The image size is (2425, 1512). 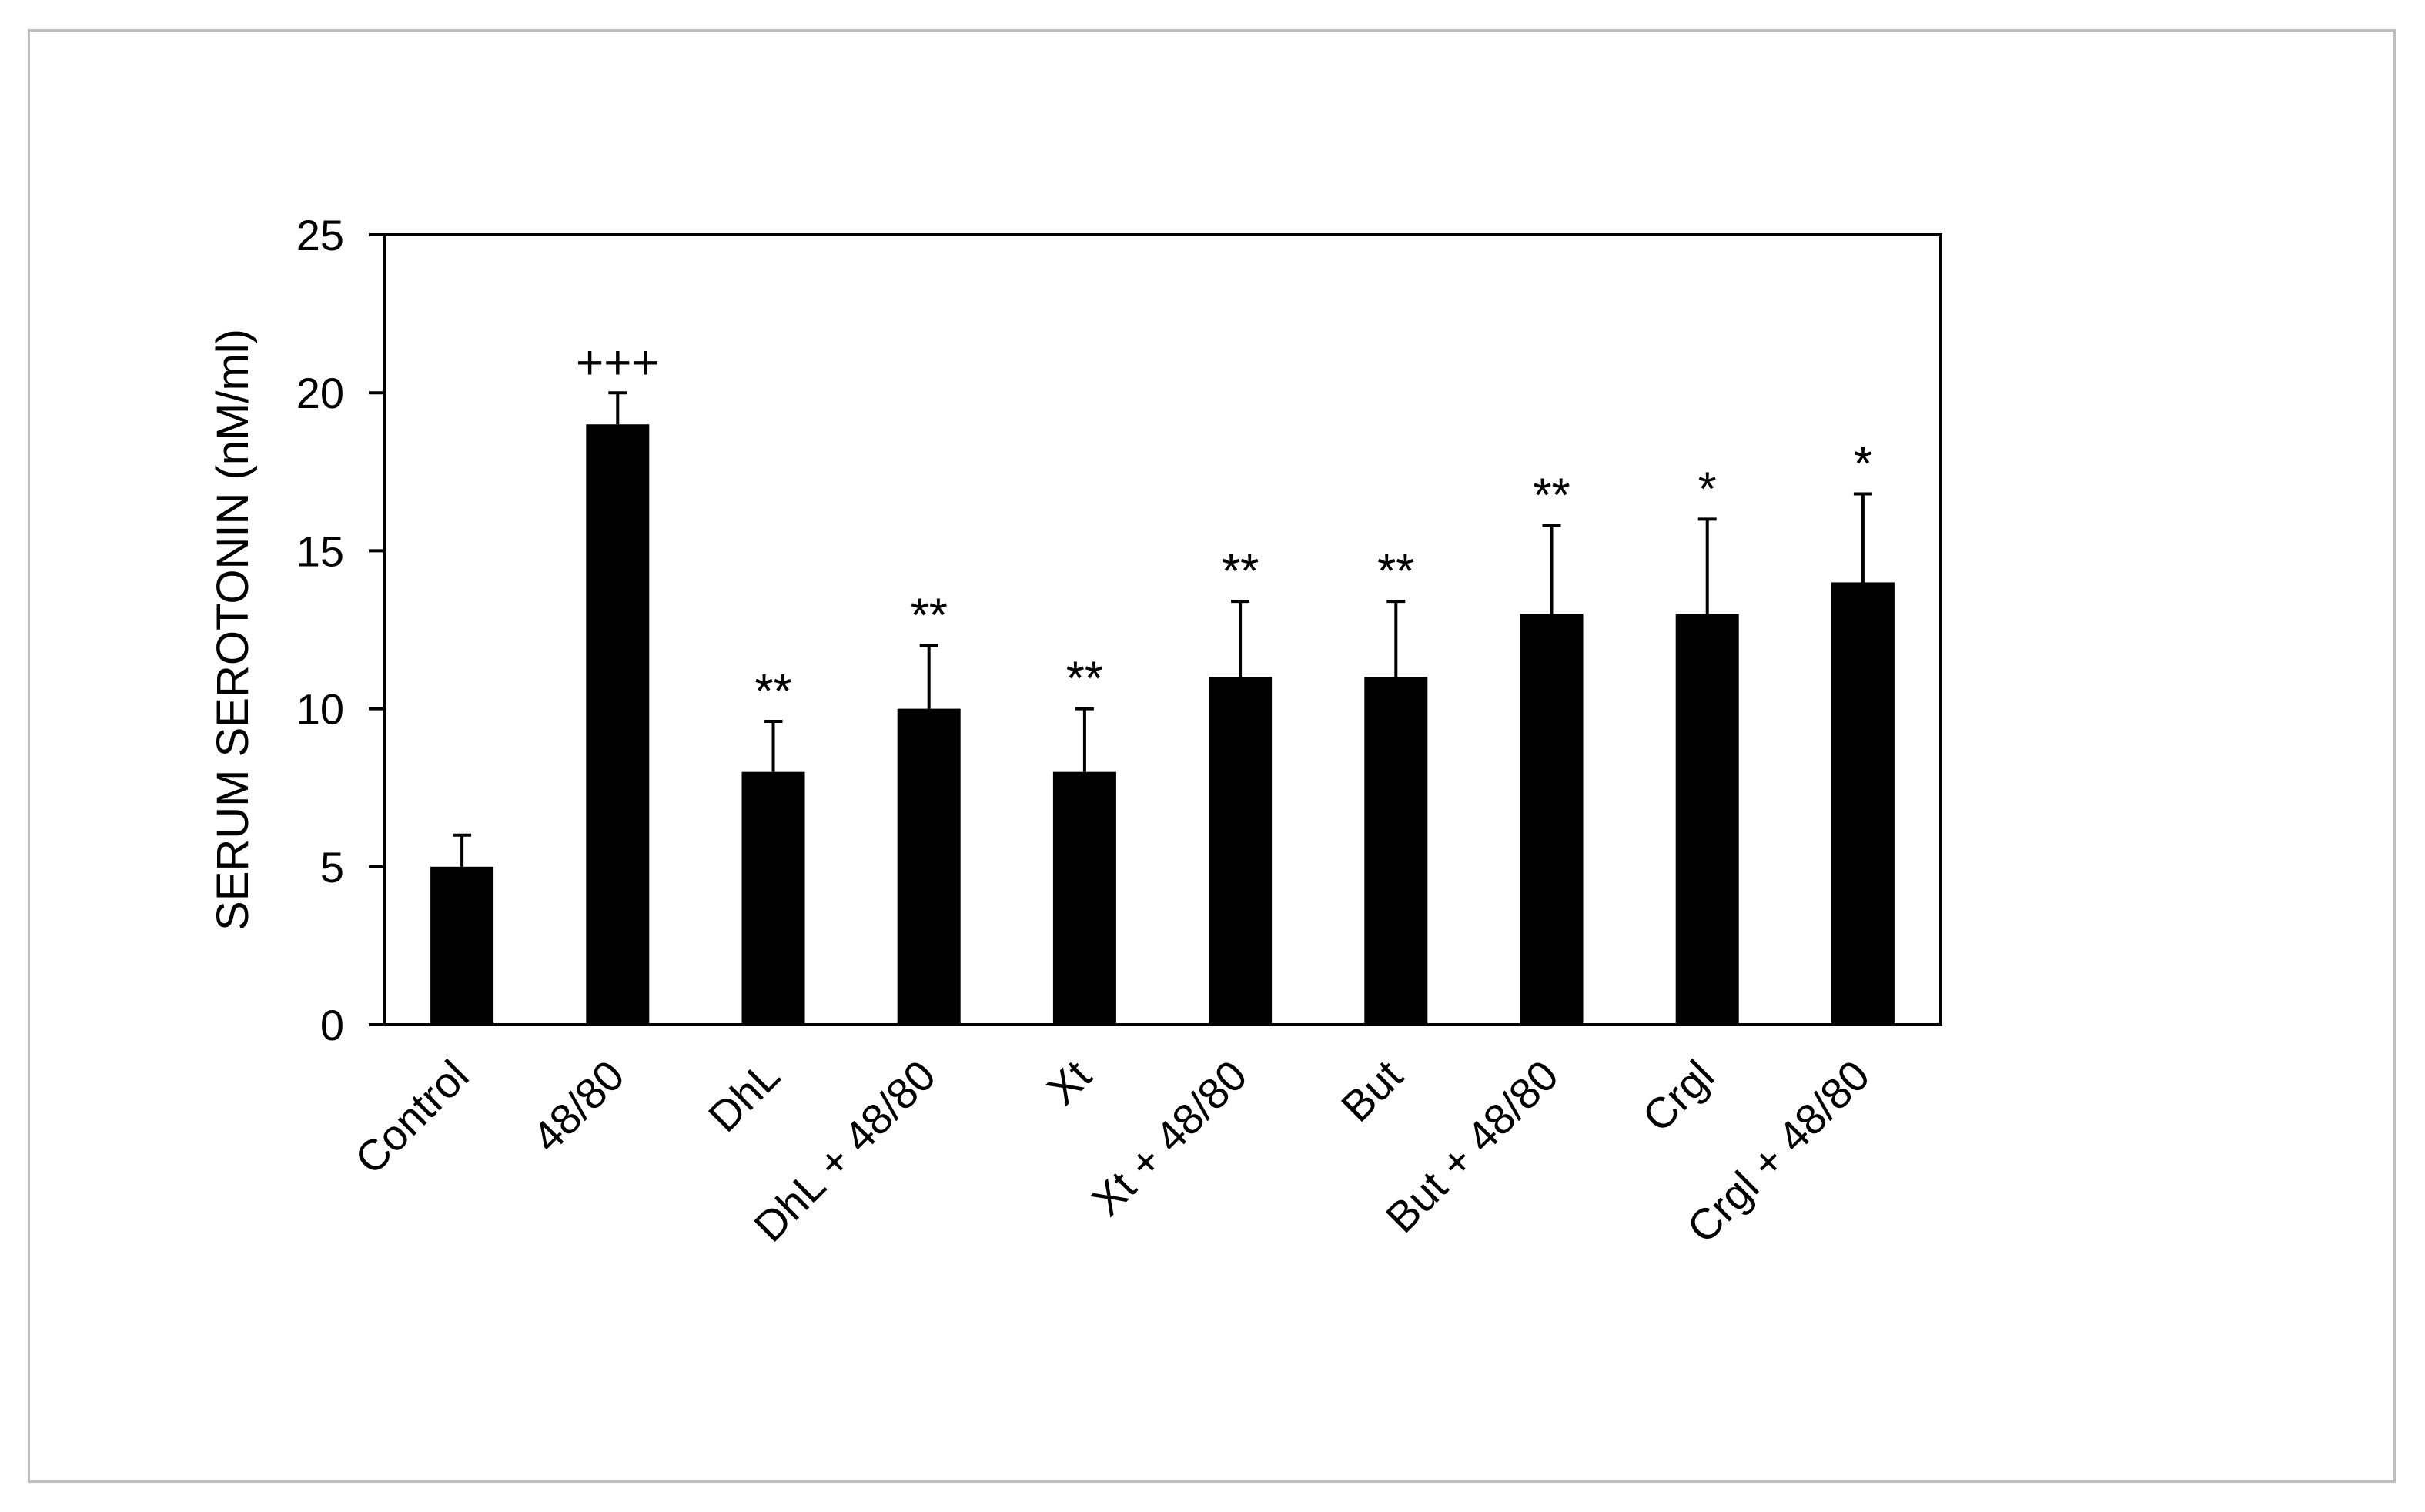 What do you see at coordinates (332, 1025) in the screenshot?
I see `y-tick-label: 0` at bounding box center [332, 1025].